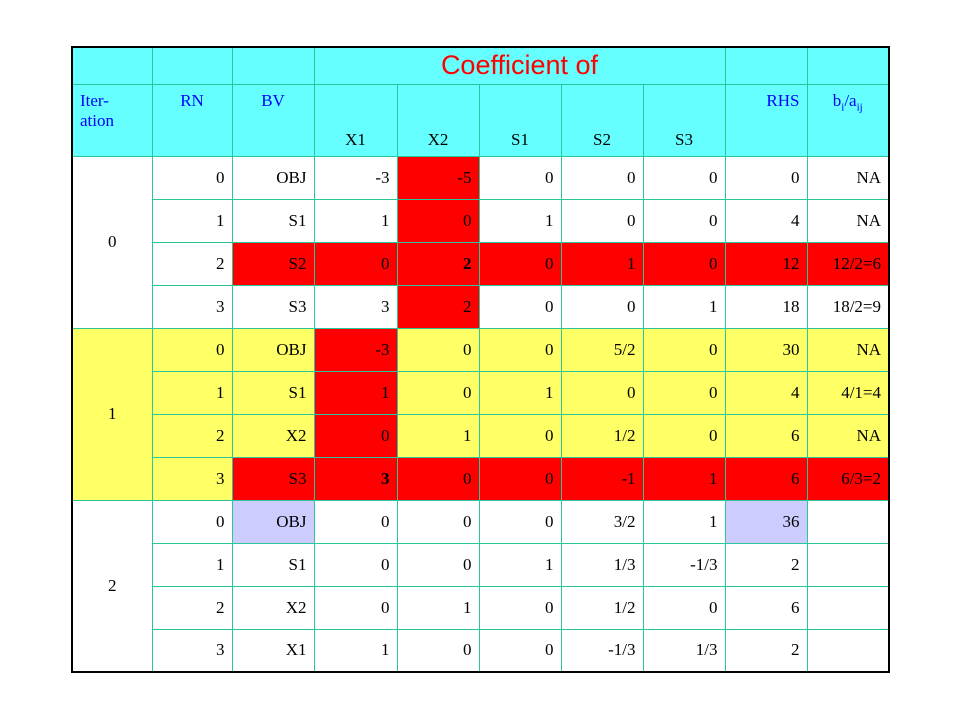 The width and height of the screenshot is (960, 720). Describe the element at coordinates (355, 120) in the screenshot. I see `header-x1: X1` at that location.